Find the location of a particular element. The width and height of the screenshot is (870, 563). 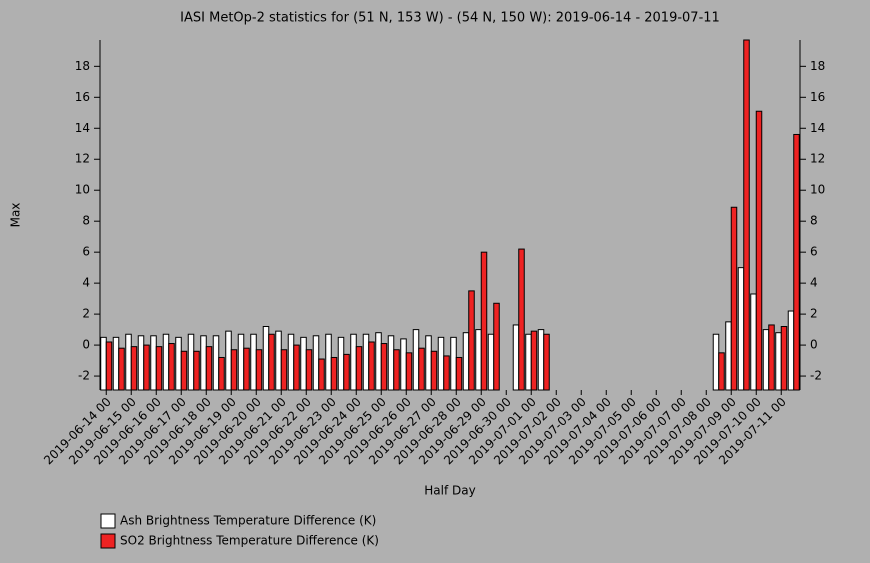

y2-tick-label: 12 is located at coordinates (817, 159).